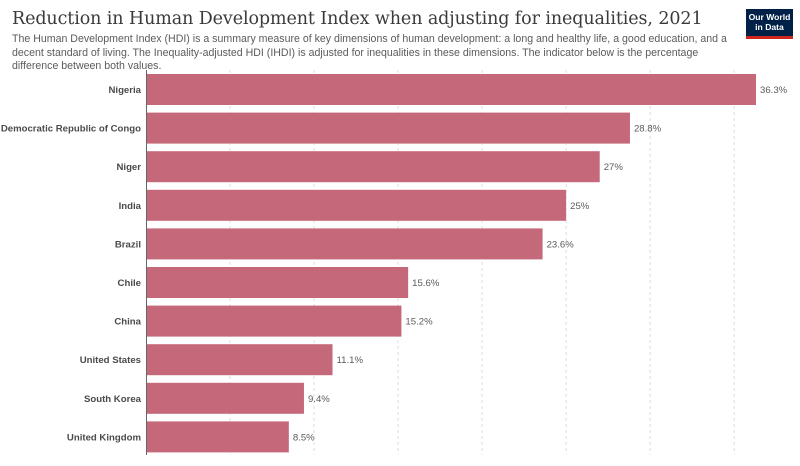 Image resolution: width=800 pixels, height=466 pixels. Describe the element at coordinates (130, 206) in the screenshot. I see `category-label: India` at that location.